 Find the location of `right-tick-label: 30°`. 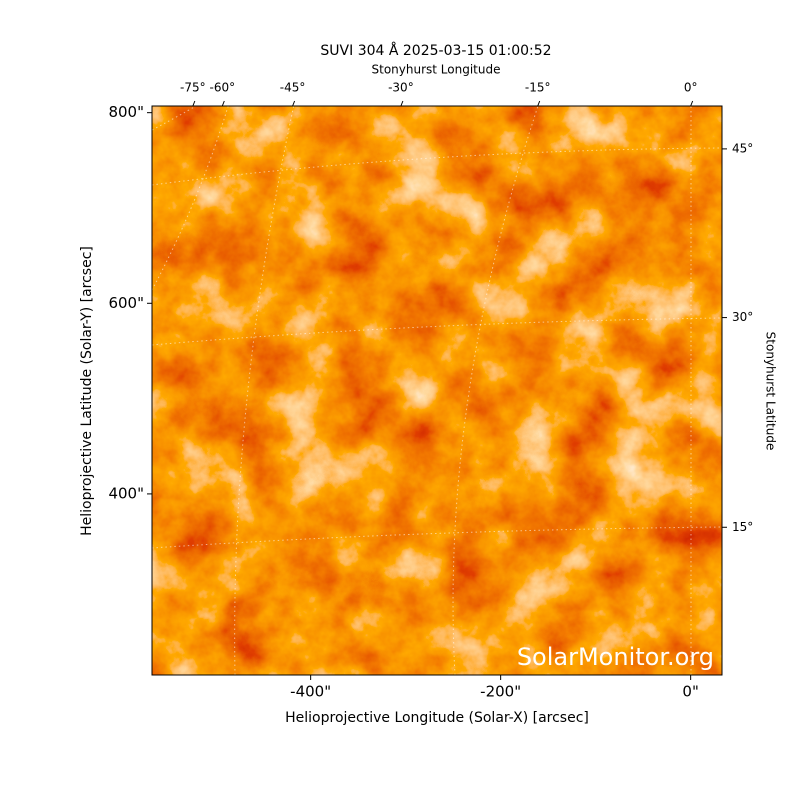

right-tick-label: 30° is located at coordinates (742, 317).